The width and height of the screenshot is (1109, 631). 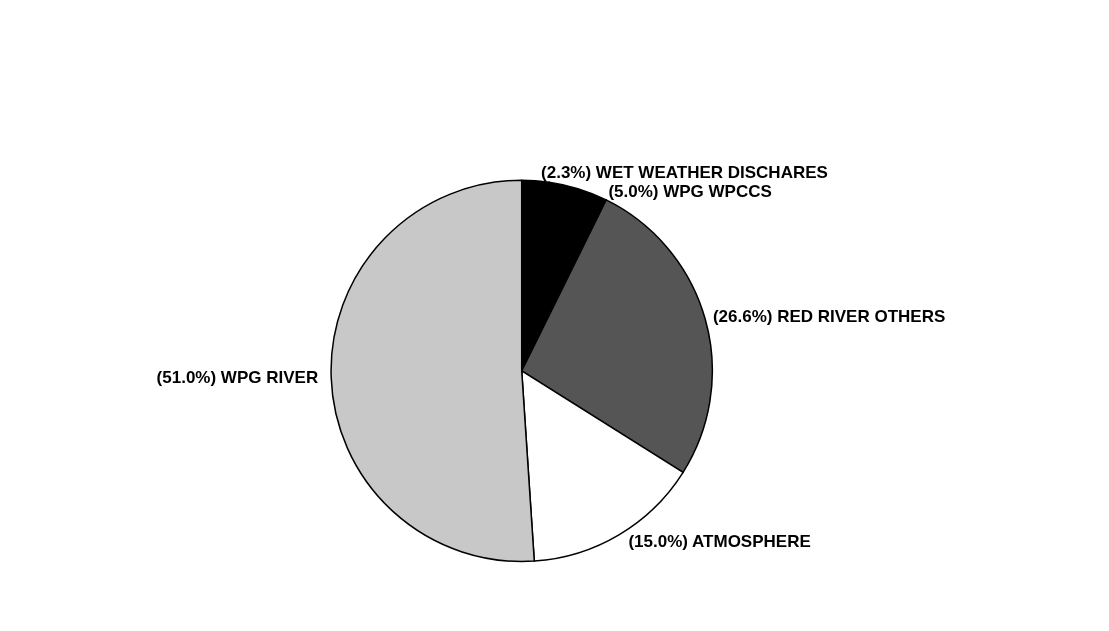 I want to click on slice-label: (15.0%) ATMOSPHERE, so click(x=719, y=541).